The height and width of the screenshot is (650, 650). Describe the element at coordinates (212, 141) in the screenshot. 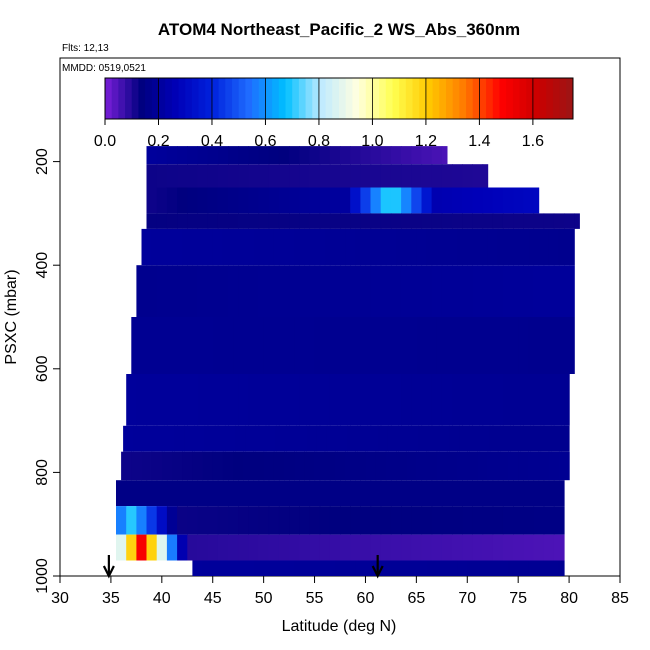

I see `colorbar-tick-label: 0.4` at that location.